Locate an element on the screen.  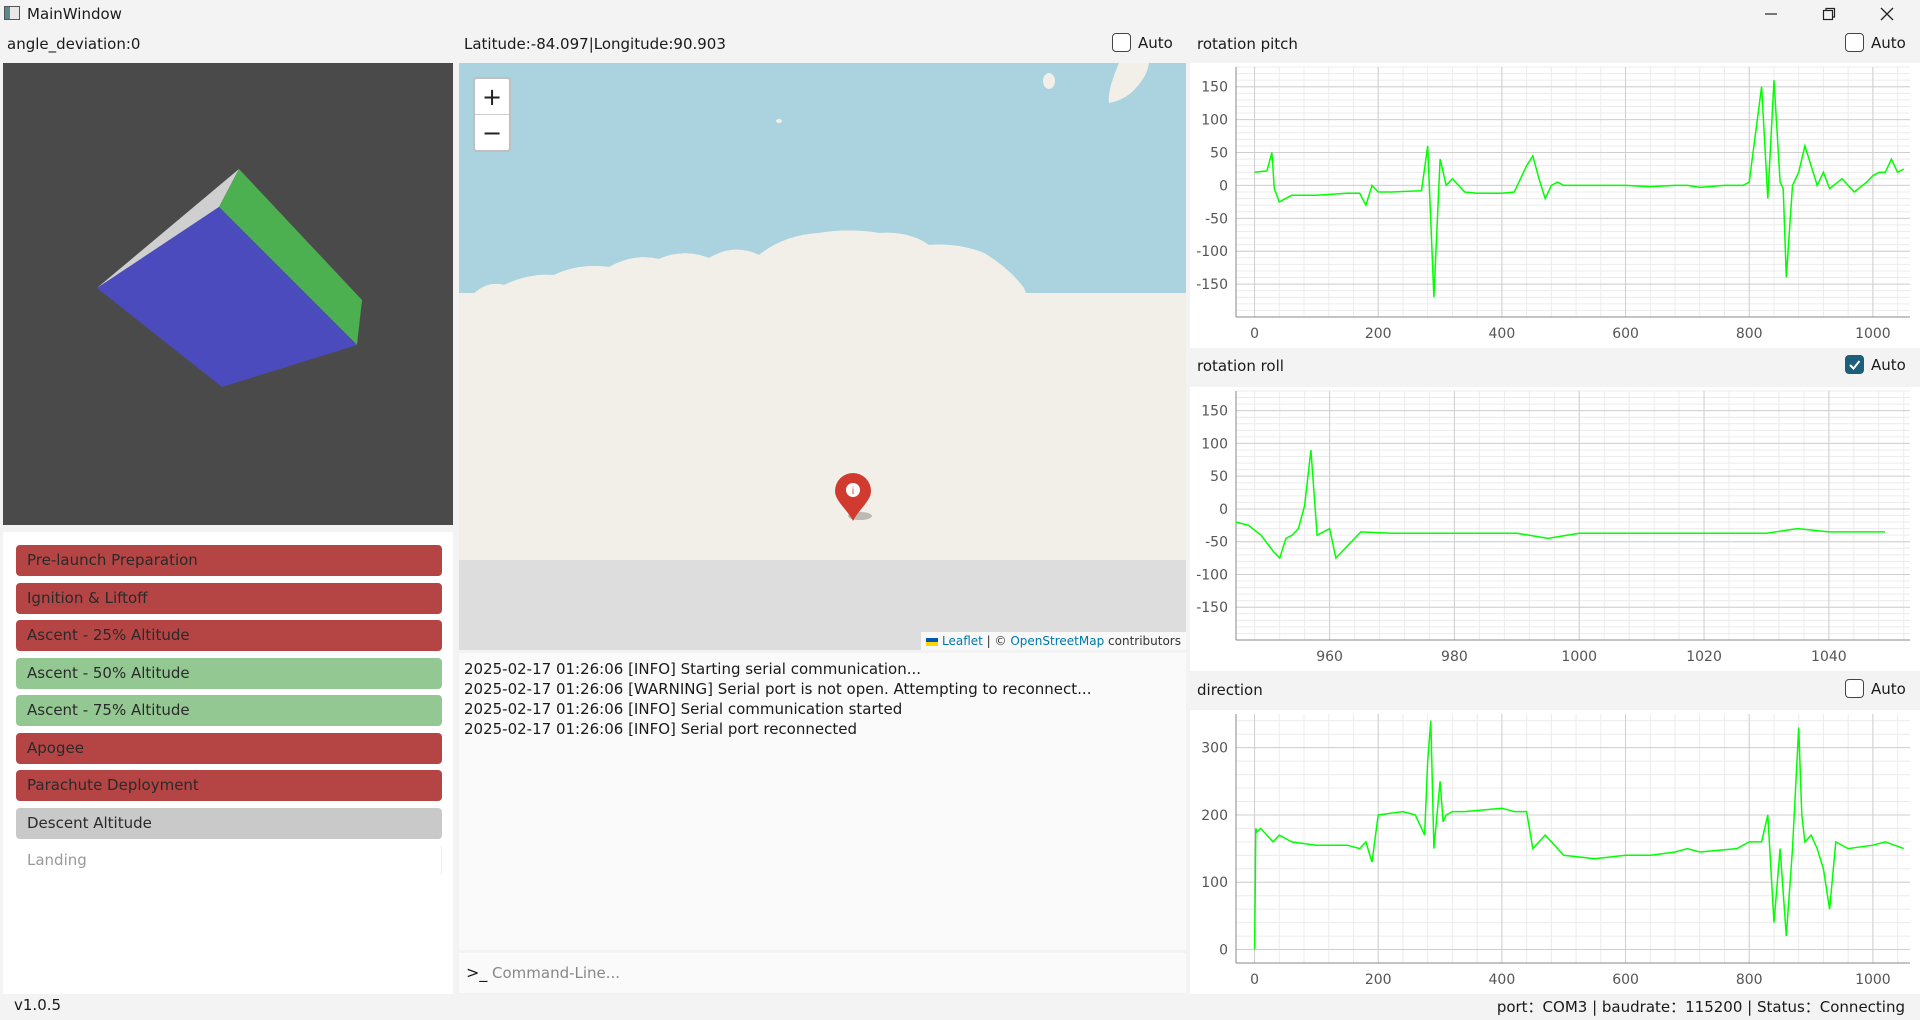
pitch-chart: 150 100 50 0 -50 -100 -150 0 200 400 600 800 1000 is located at coordinates (1555, 205).